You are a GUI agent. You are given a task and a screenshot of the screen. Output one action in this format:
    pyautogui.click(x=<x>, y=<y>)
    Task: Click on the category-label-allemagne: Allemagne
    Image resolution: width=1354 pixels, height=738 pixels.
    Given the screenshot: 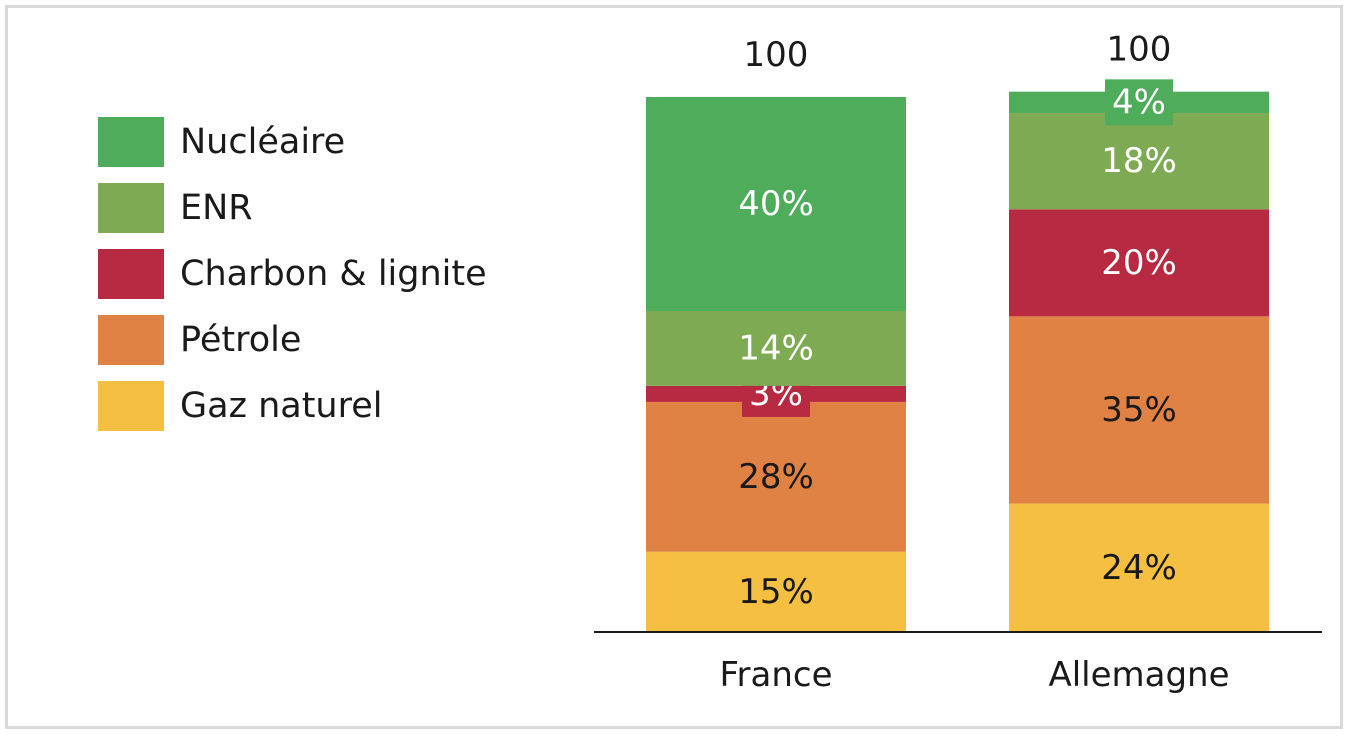 What is the action you would take?
    pyautogui.click(x=1138, y=675)
    